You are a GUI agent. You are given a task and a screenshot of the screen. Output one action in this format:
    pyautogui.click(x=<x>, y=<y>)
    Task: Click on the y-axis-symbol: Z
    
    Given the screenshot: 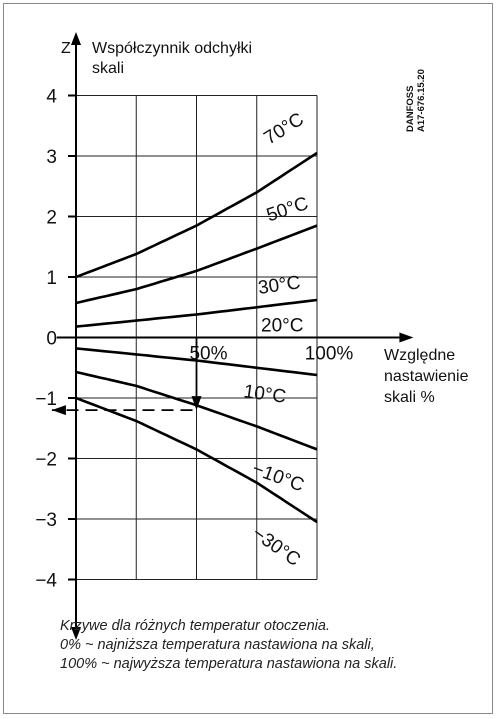 What is the action you would take?
    pyautogui.click(x=66, y=48)
    